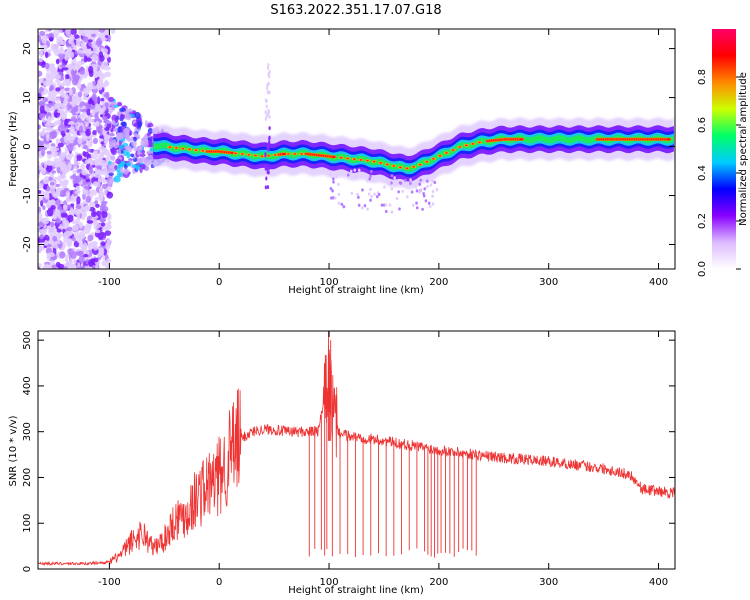  Describe the element at coordinates (724, 149) in the screenshot. I see `colorbar-gradient` at that location.